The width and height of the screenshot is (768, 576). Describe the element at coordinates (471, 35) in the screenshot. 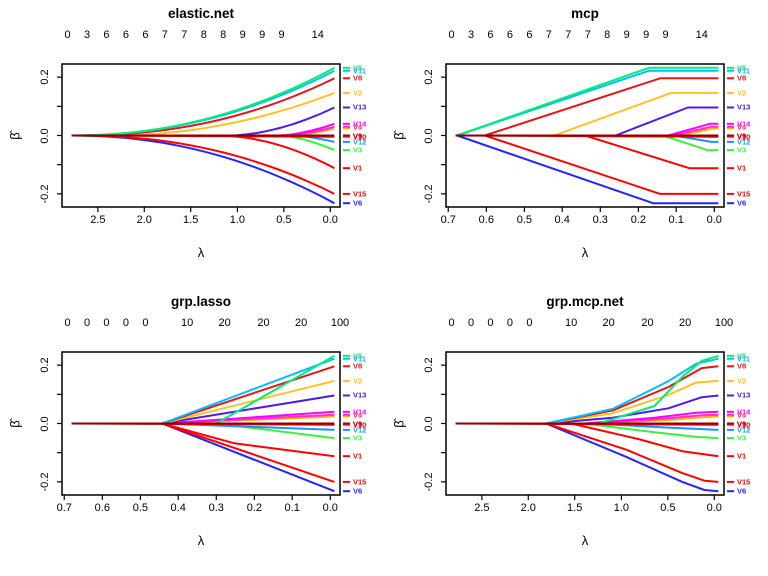

I see `df-axis-label: 3` at that location.